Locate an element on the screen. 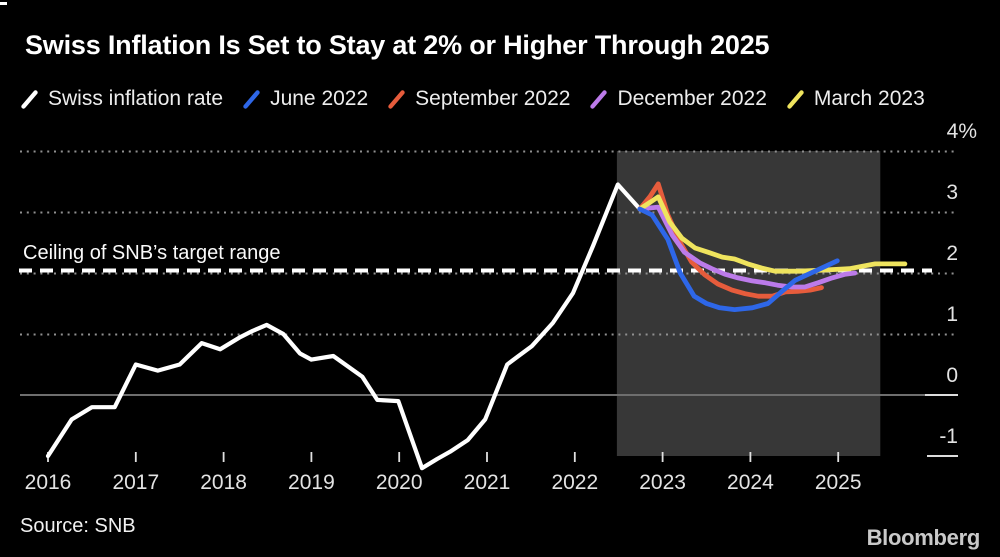 Image resolution: width=1000 pixels, height=557 pixels. x-axis-label-2022: 2022 is located at coordinates (575, 482).